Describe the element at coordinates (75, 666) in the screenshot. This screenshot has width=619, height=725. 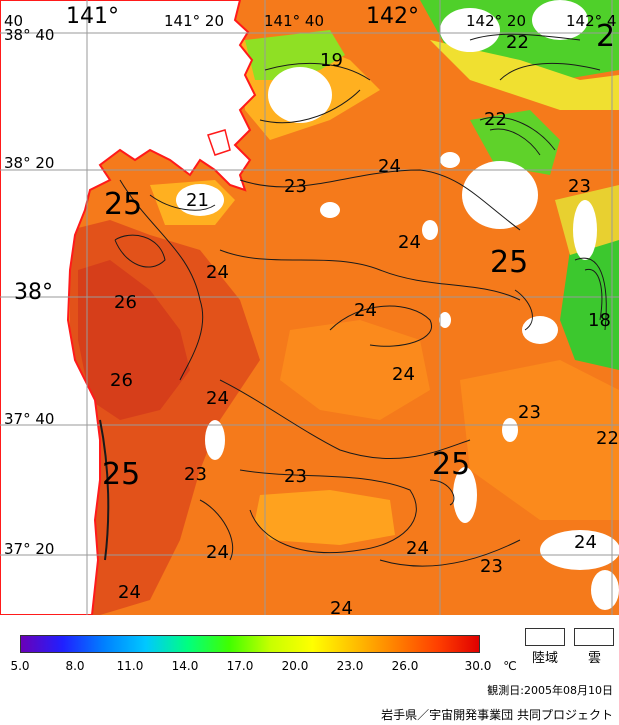
I see `colorbar-tick: 8.0` at that location.